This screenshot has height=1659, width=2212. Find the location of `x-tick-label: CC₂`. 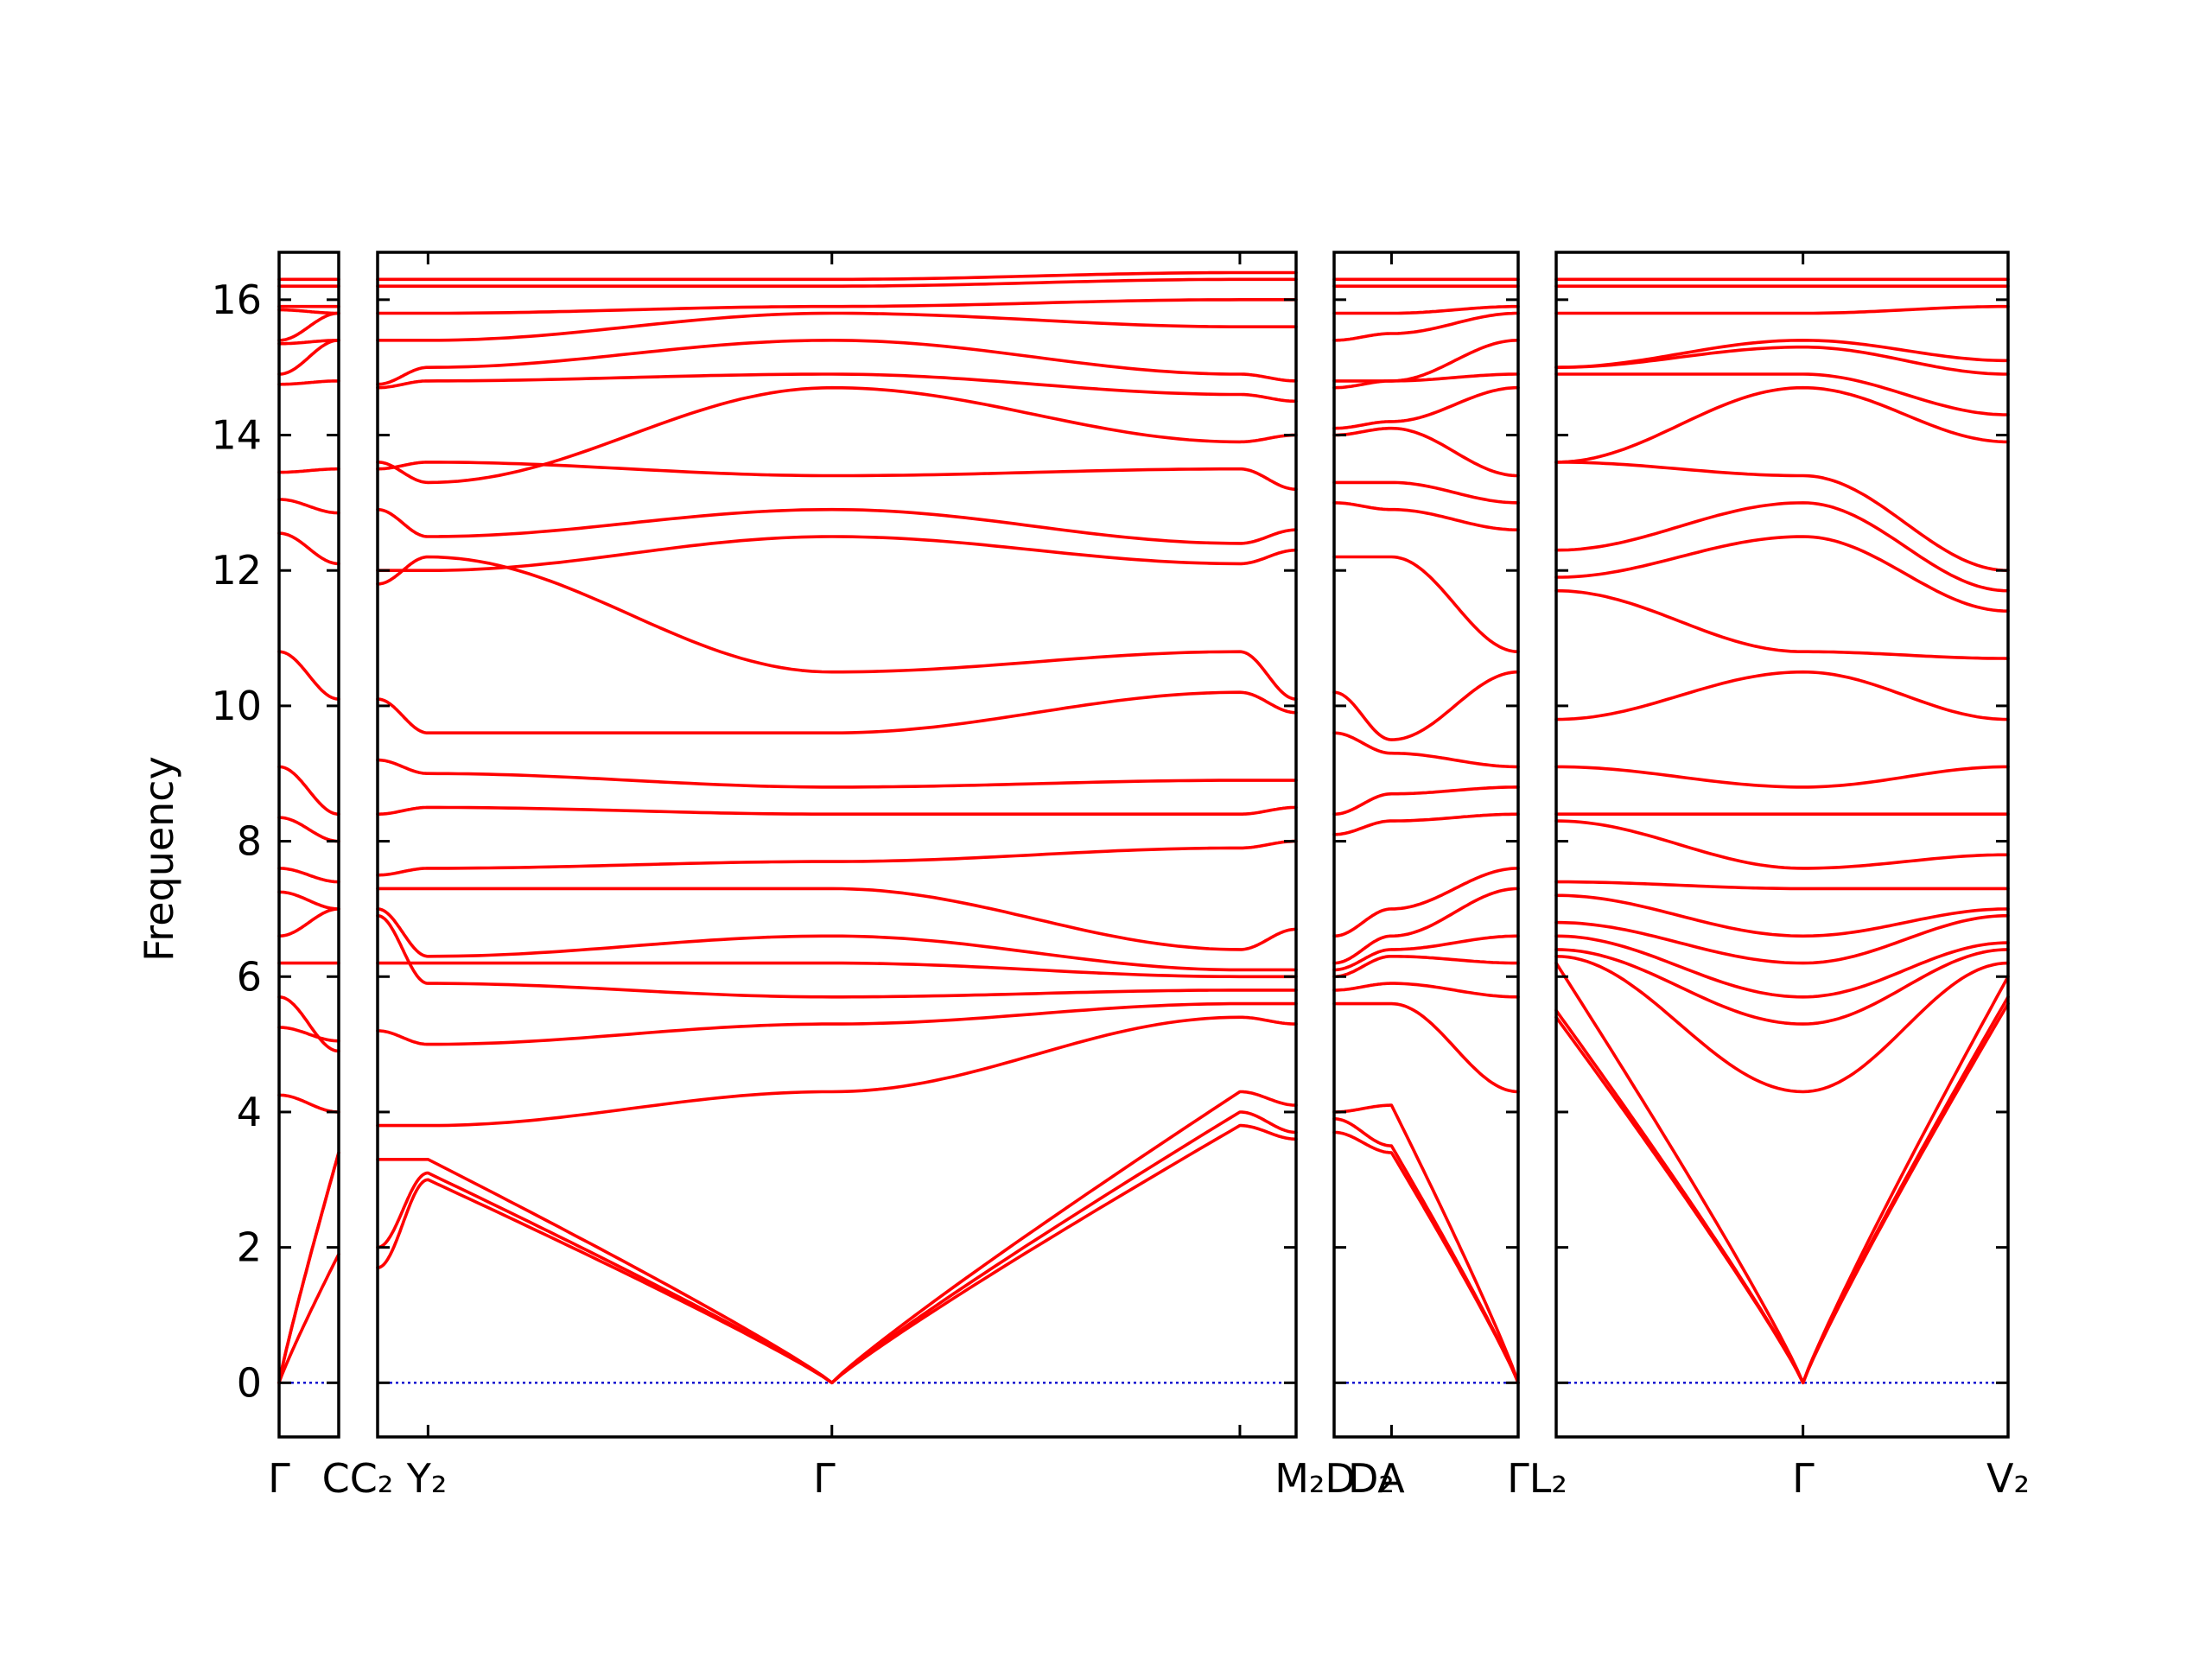

x-tick-label: CC₂ is located at coordinates (358, 1478).